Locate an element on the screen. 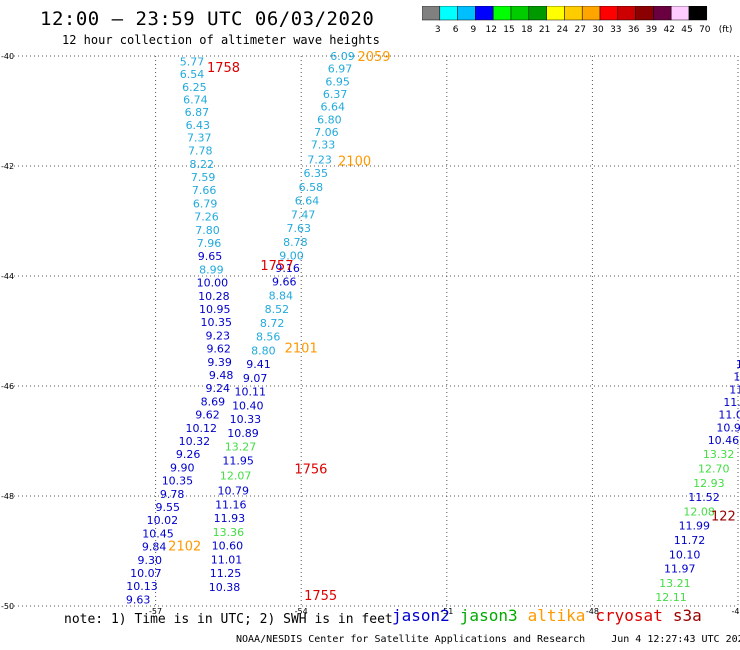 The image size is (740, 650). swh-data-point: 7.26 is located at coordinates (206, 217).